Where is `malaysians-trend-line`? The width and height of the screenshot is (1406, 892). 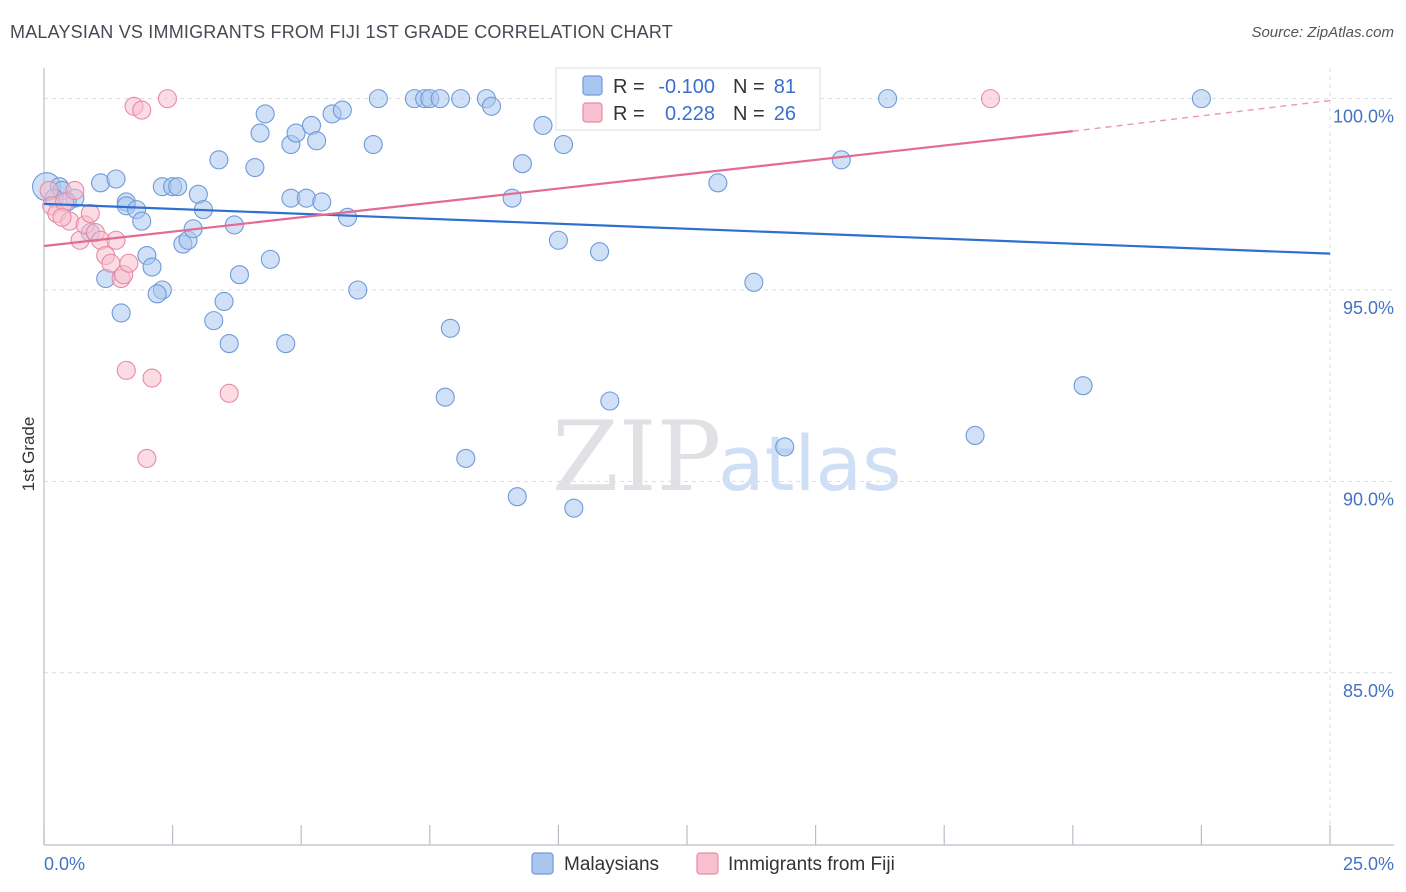 malaysians-trend-line is located at coordinates (687, 228).